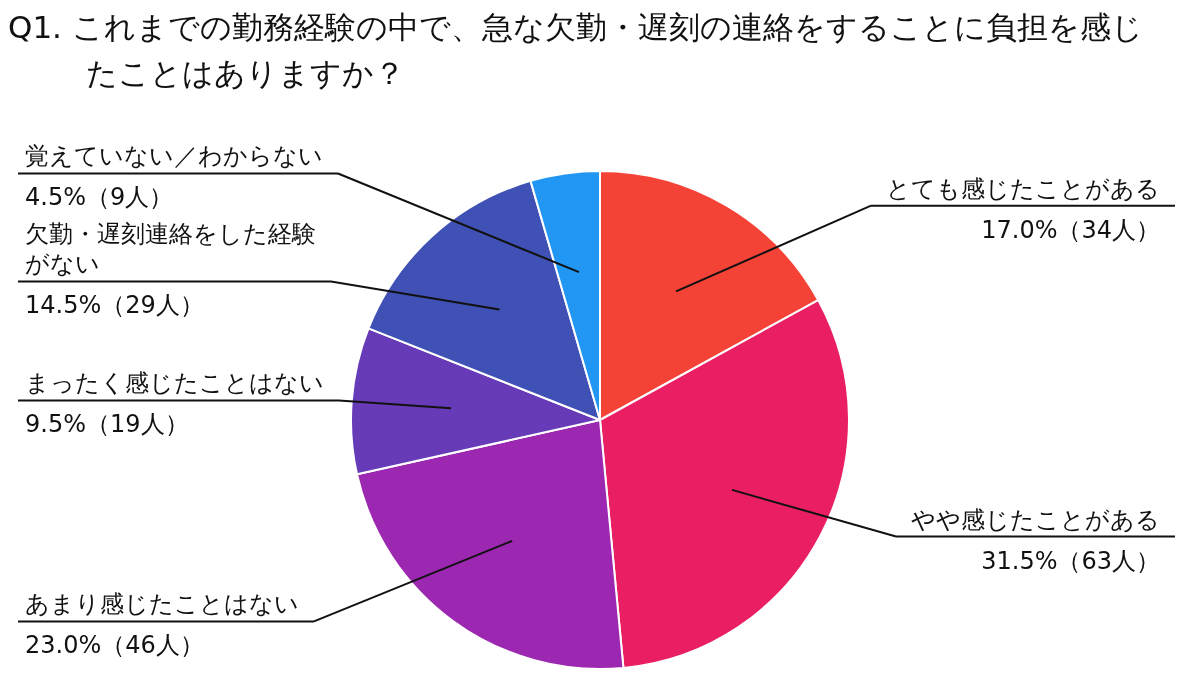 Image resolution: width=1200 pixels, height=694 pixels. I want to click on data-label: 9.5%（19人）, so click(107, 424).